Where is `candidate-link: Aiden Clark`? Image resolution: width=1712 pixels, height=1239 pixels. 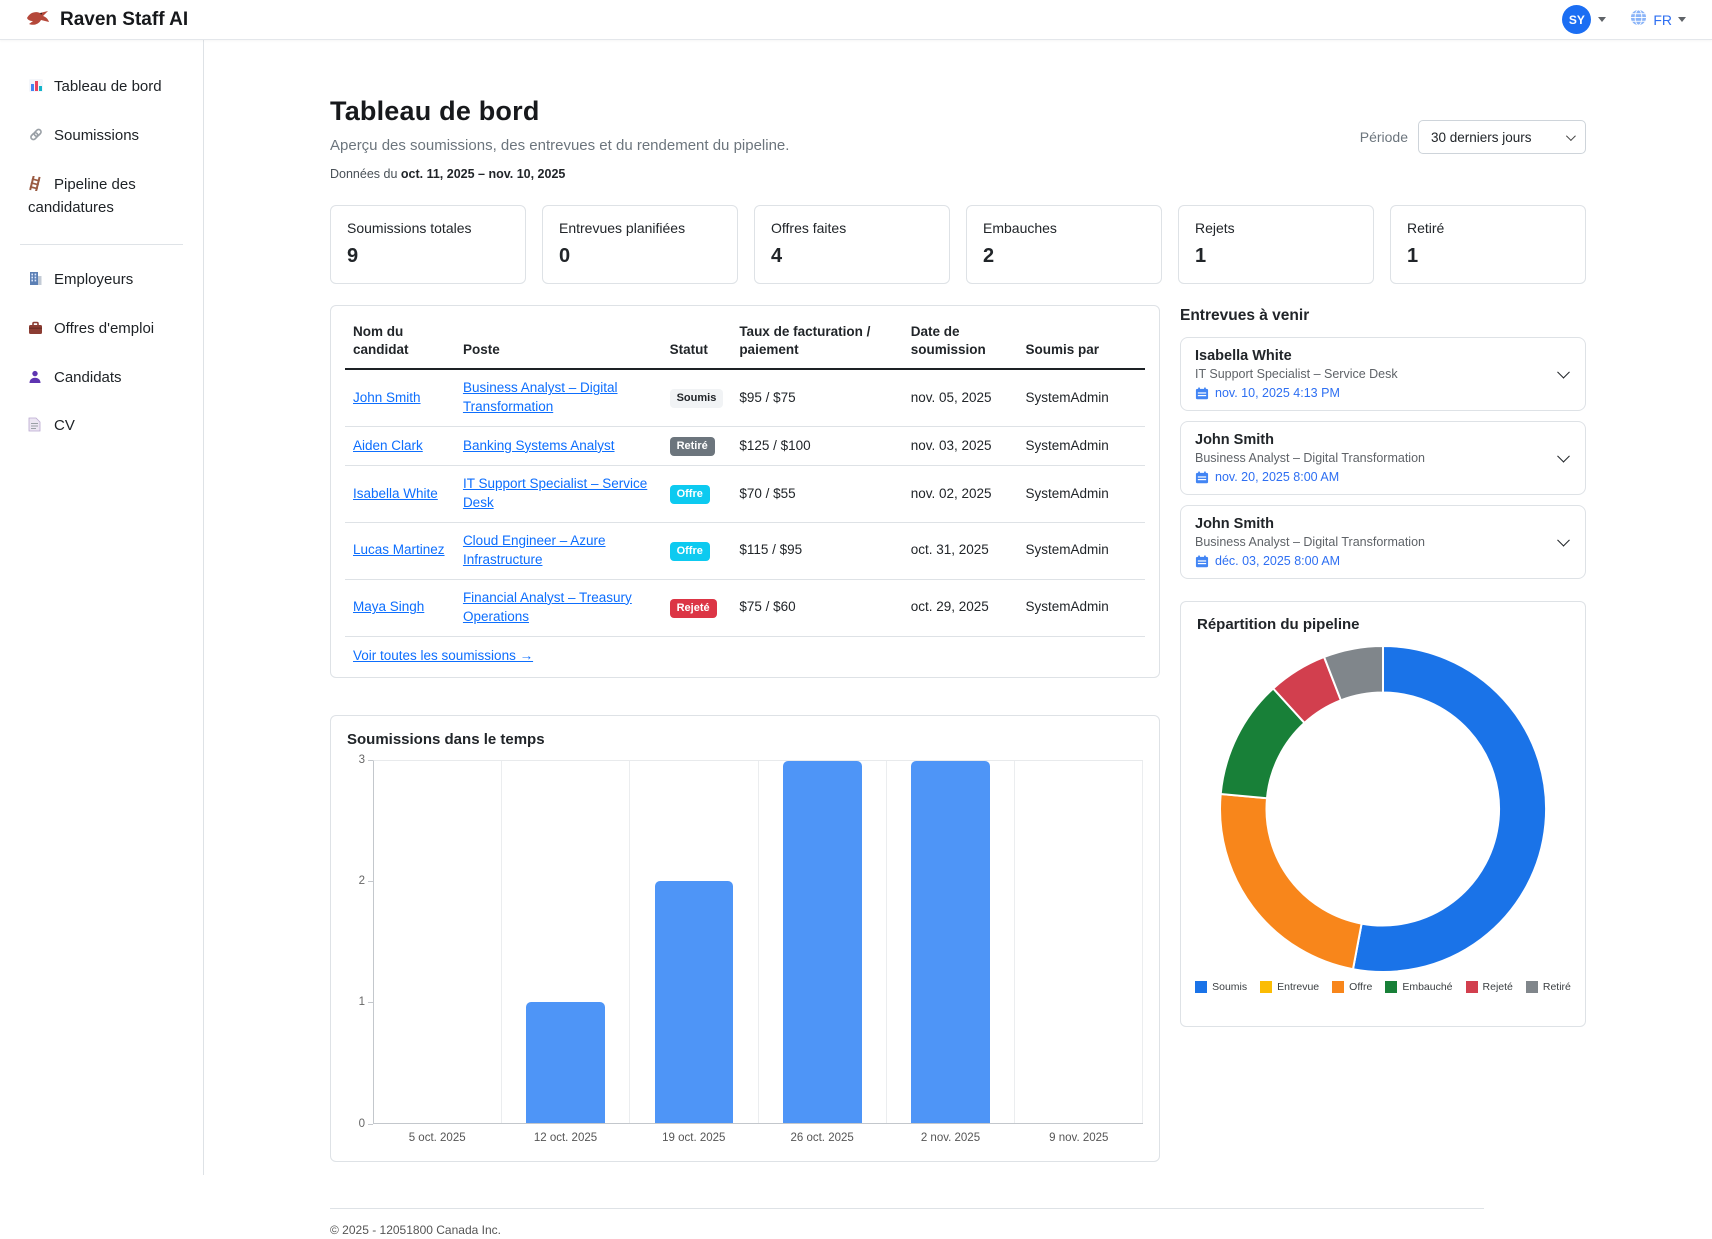 candidate-link: Aiden Clark is located at coordinates (388, 445).